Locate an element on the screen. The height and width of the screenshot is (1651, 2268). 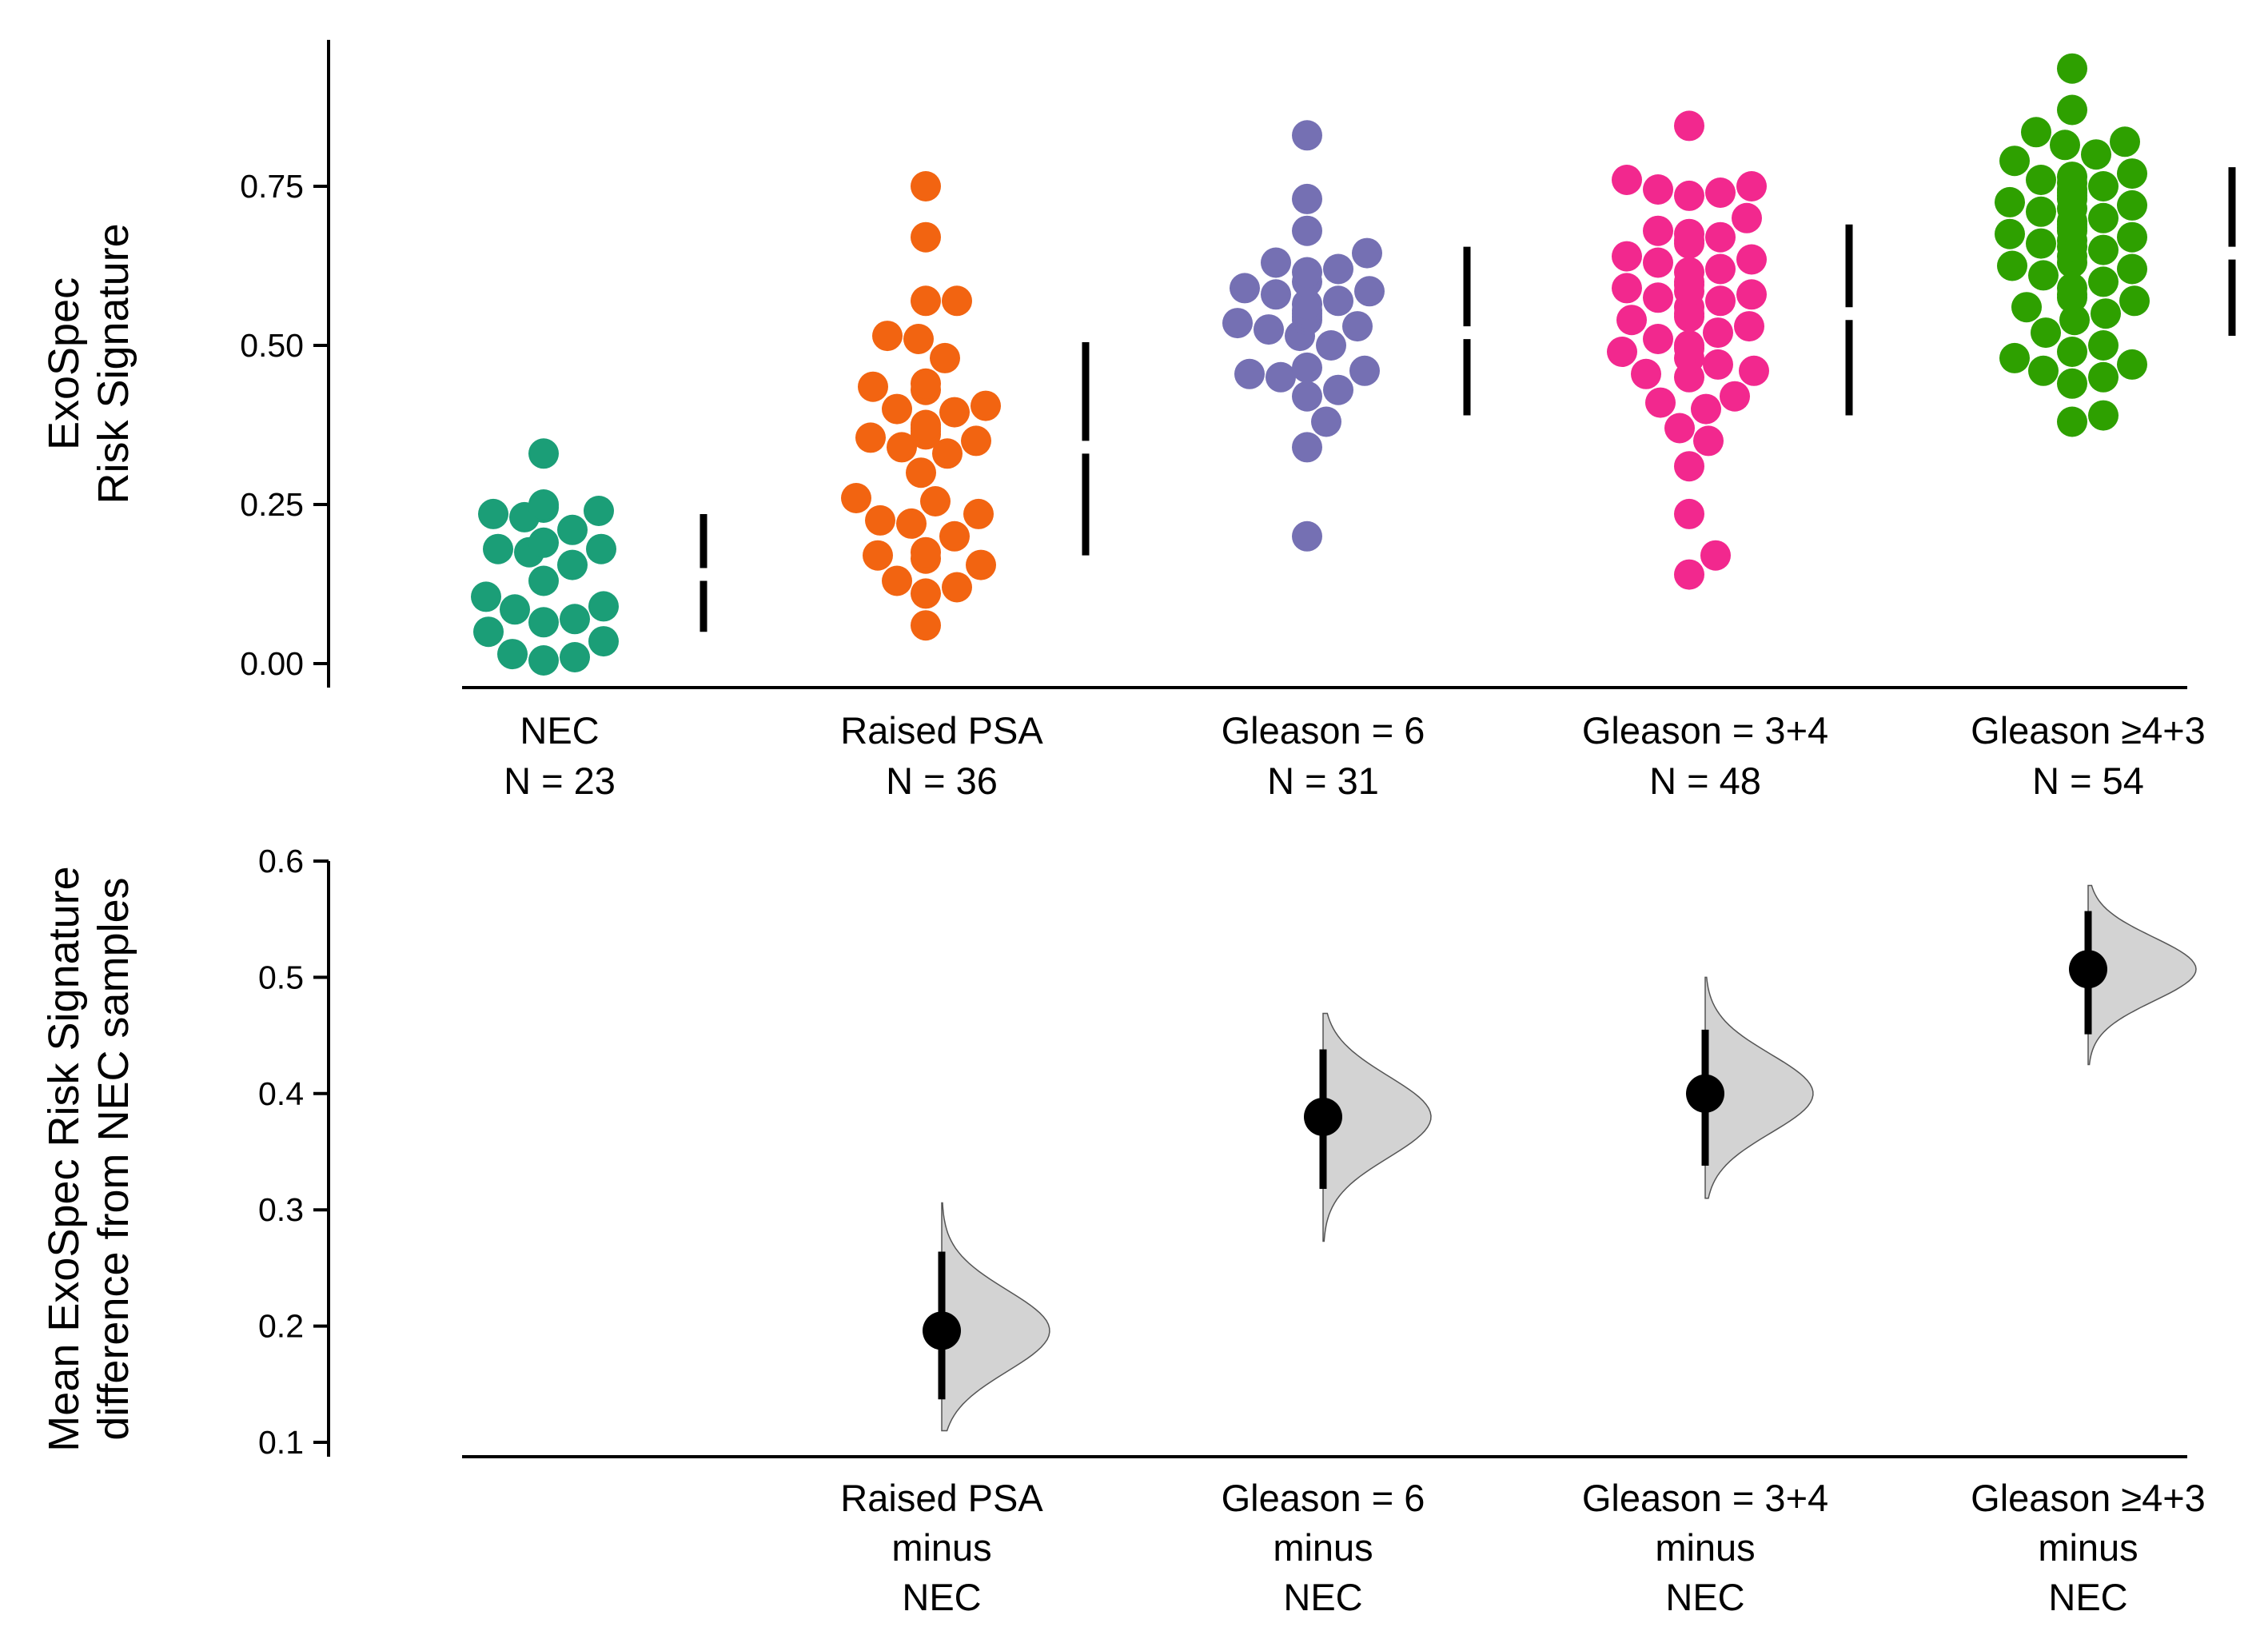
y-tick-label: 0.00 is located at coordinates (272, 663).